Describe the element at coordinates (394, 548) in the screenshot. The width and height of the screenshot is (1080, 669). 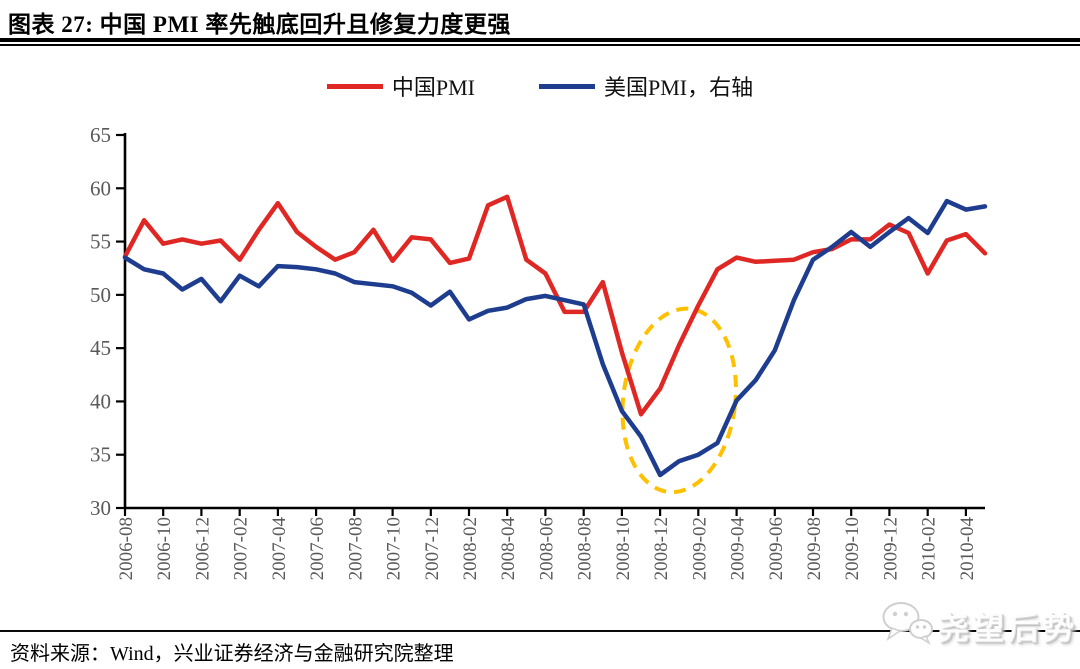
I see `svg-text: 2007-10` at that location.